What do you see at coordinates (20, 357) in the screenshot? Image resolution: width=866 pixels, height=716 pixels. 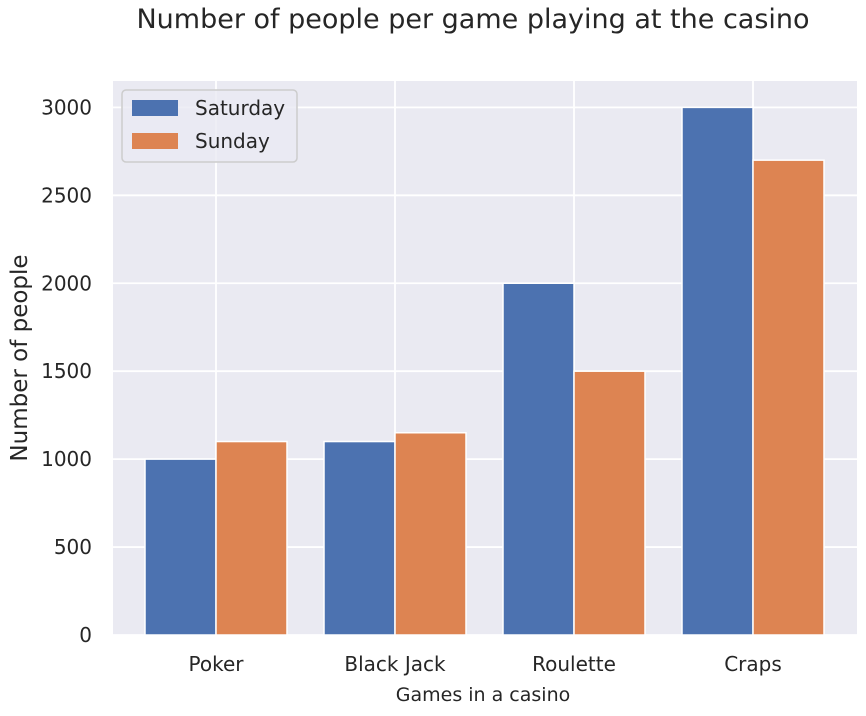 I see `y-axis-label: Number of people` at bounding box center [20, 357].